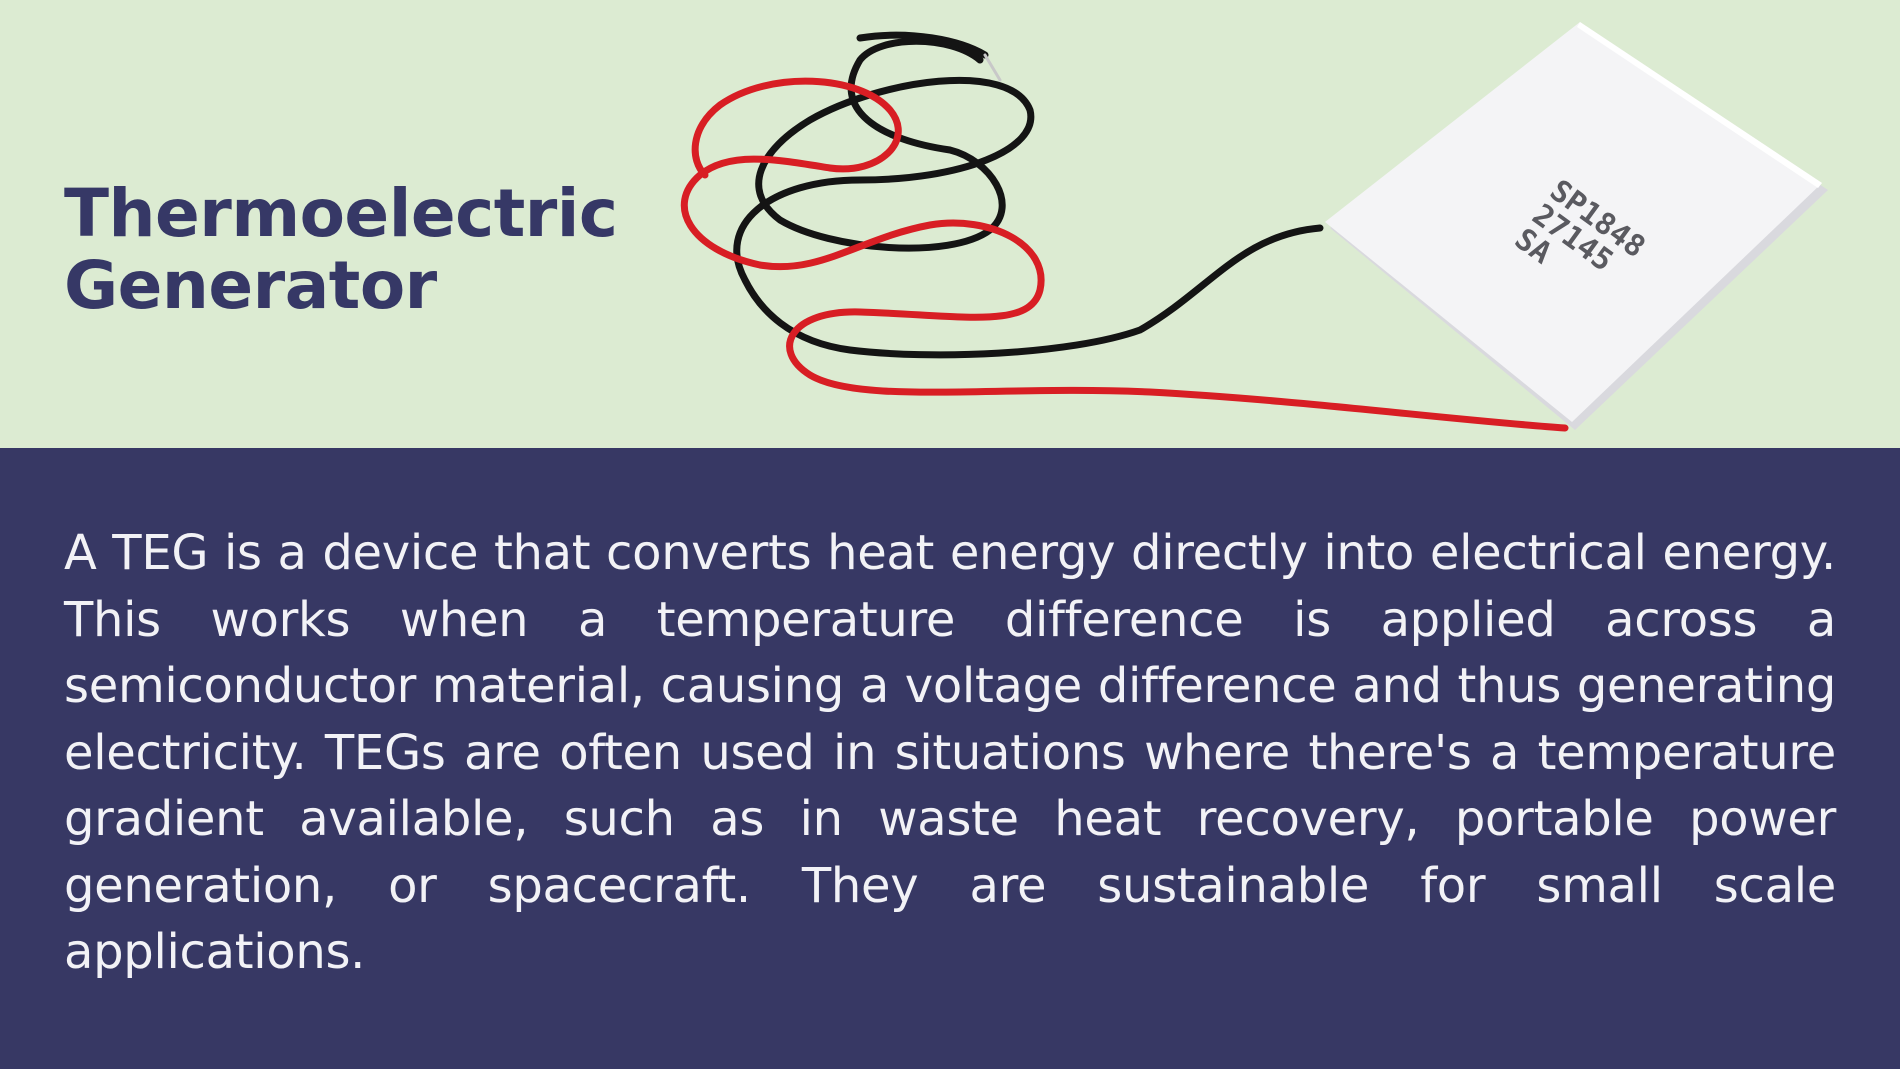 The width and height of the screenshot is (1900, 1069). I want to click on black-wire-end, so click(922, 45).